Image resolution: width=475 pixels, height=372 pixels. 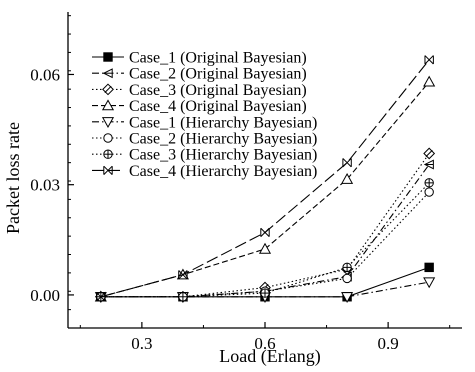 I want to click on x-tick-label: 0.9, so click(x=388, y=343).